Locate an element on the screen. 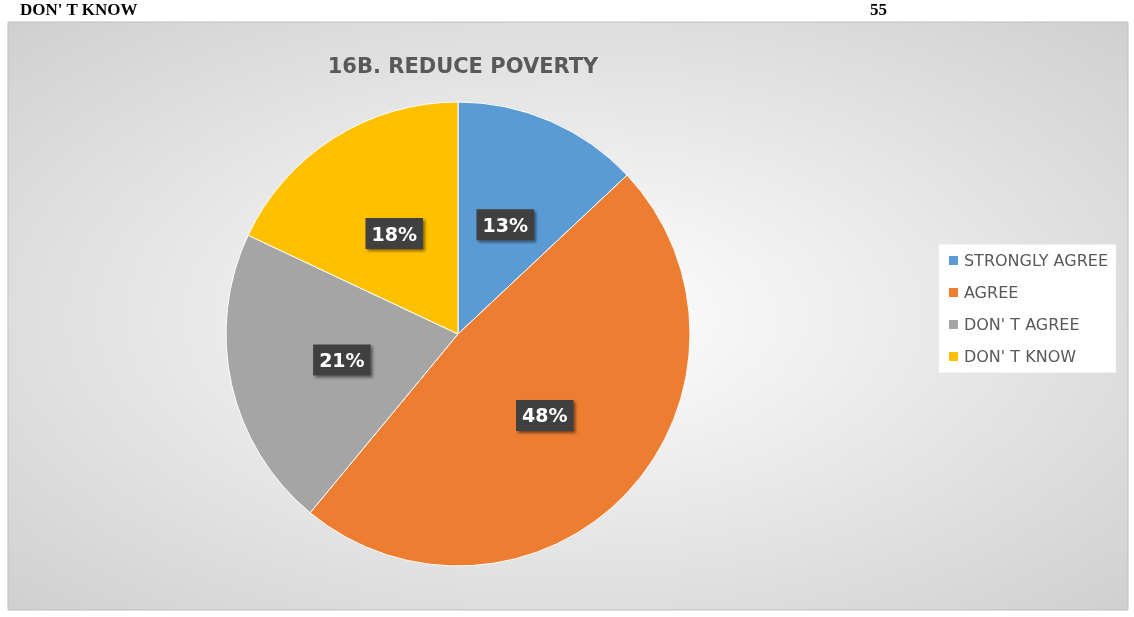  data-label: 21% is located at coordinates (342, 359).